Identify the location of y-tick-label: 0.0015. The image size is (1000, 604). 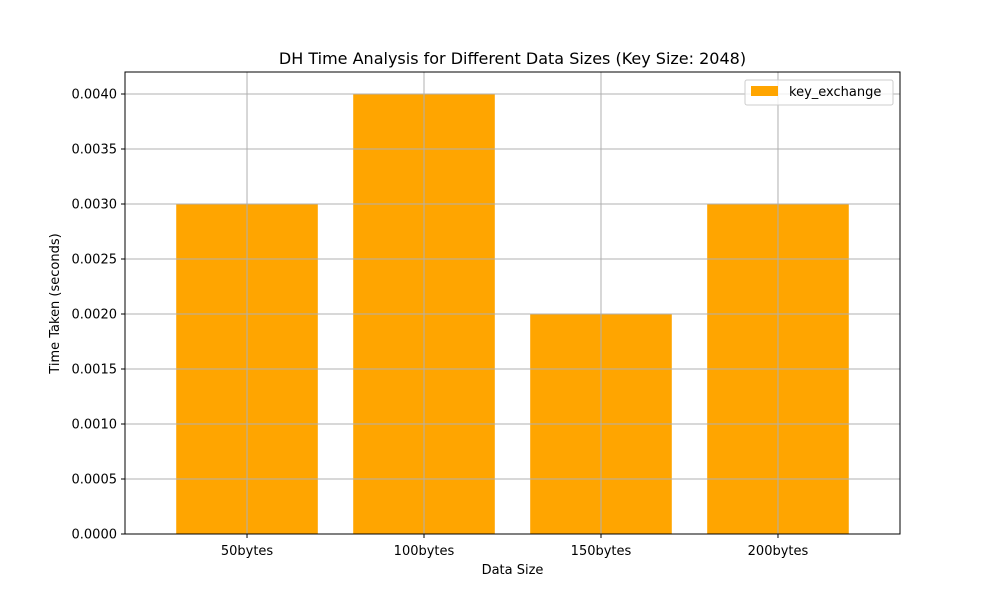
(95, 370).